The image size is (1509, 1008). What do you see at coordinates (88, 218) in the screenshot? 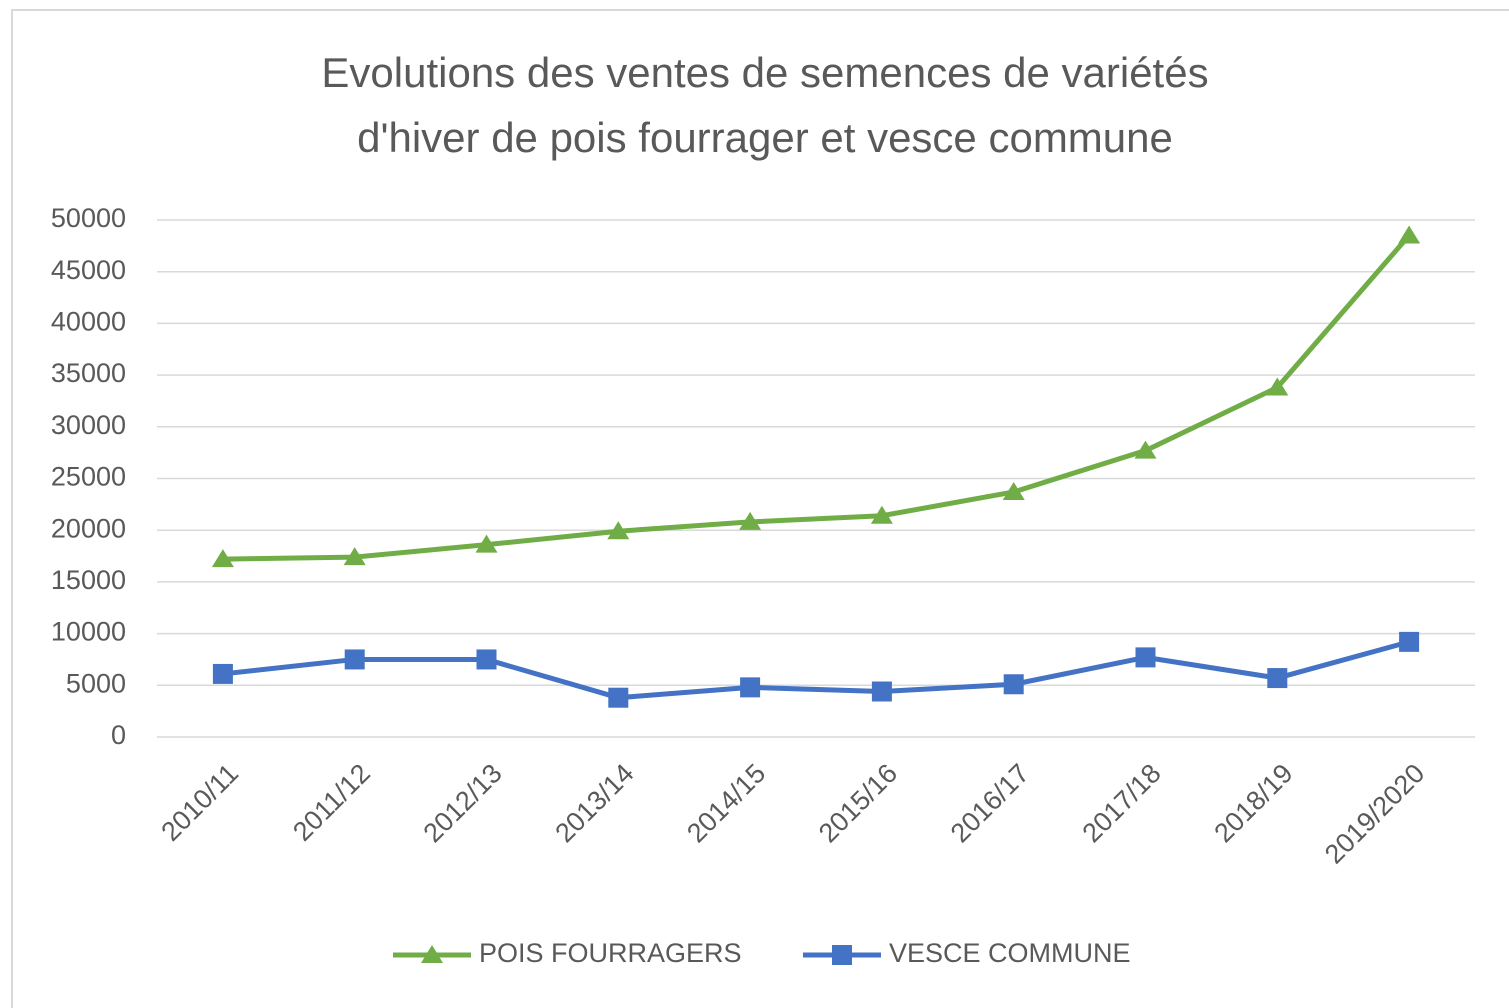
I see `y-tick-label: 50000` at bounding box center [88, 218].